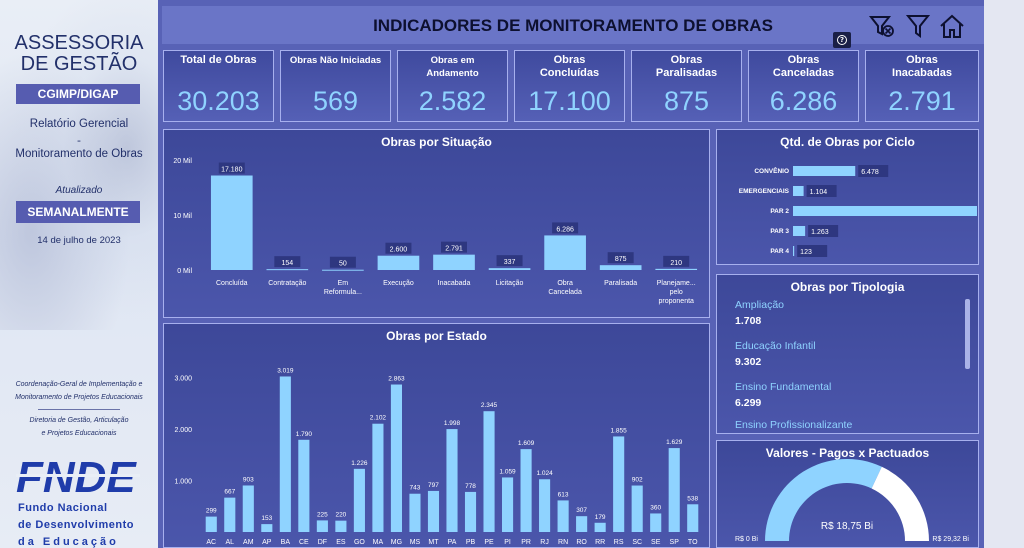  I want to click on y-tick-label: EMERGENCIAIS, so click(764, 191).